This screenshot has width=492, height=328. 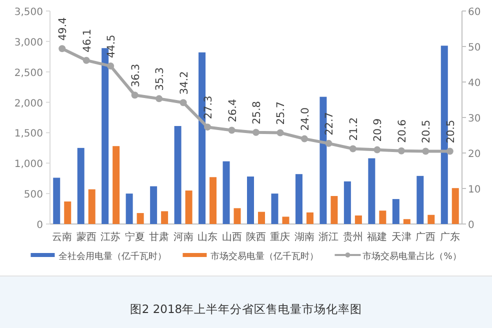 What do you see at coordinates (474, 119) in the screenshot?
I see `y2-tick-label: 30` at bounding box center [474, 119].